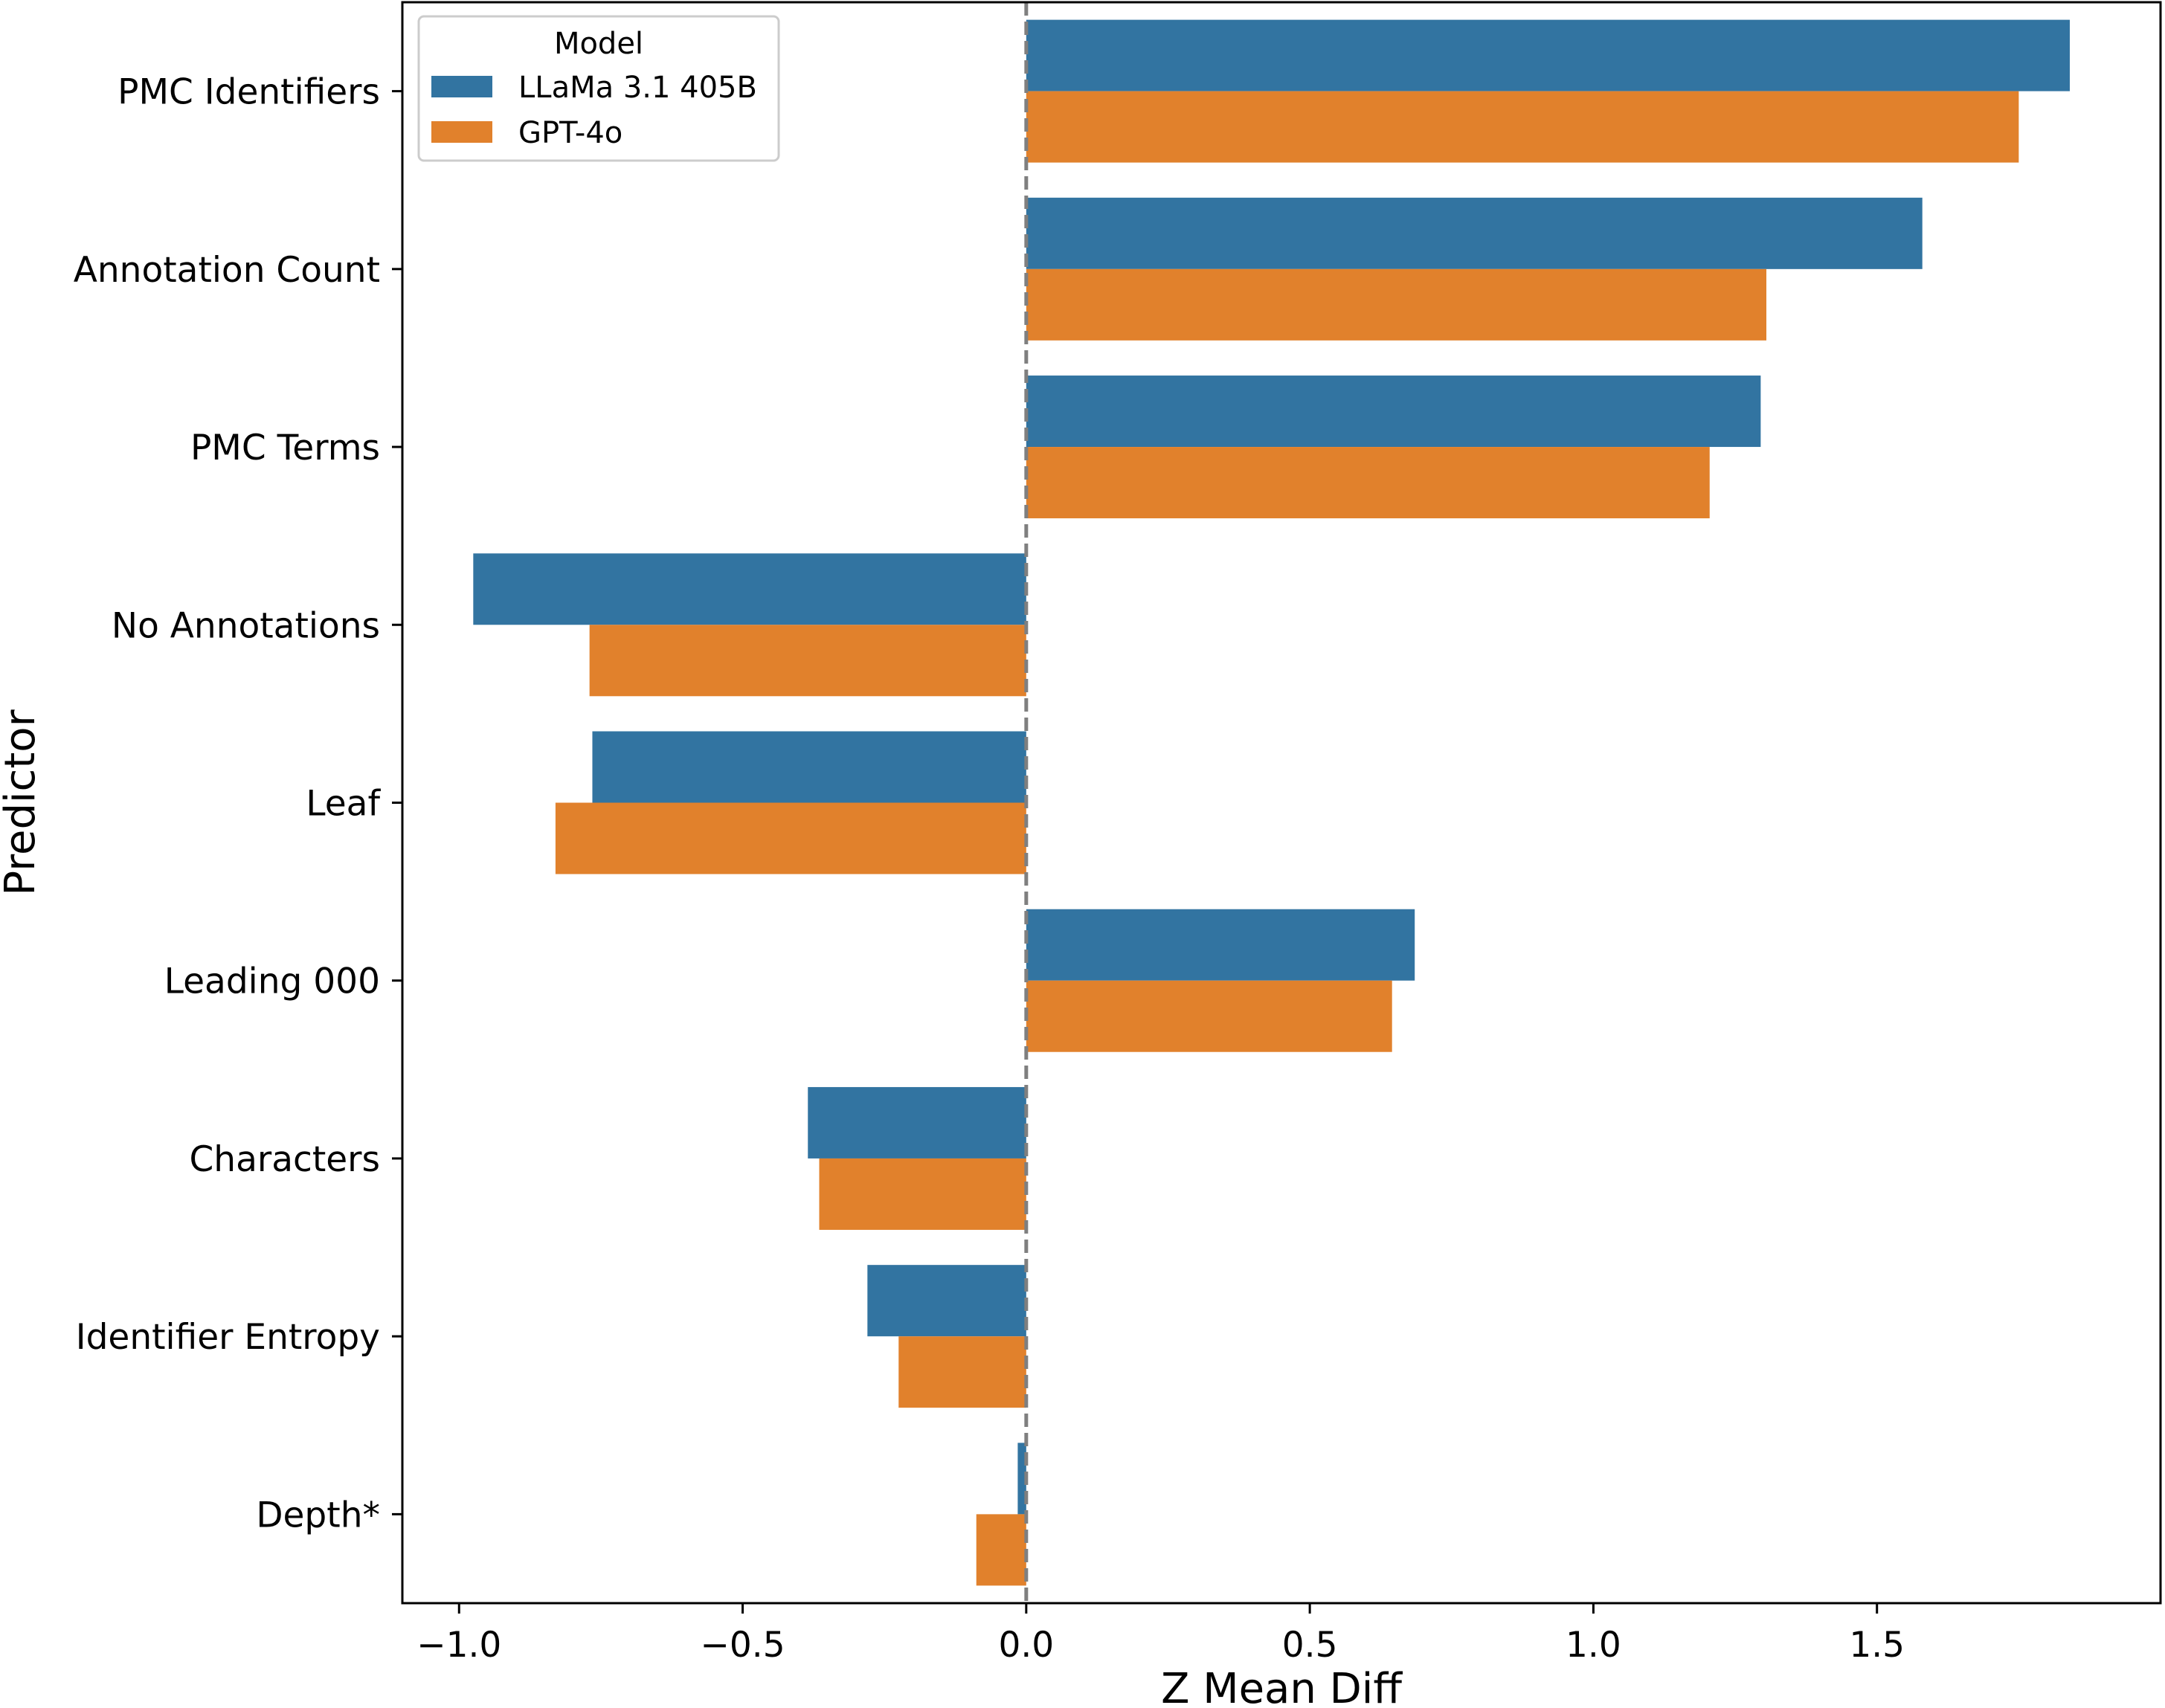 The image size is (2165, 1708). Describe the element at coordinates (228, 1337) in the screenshot. I see `y-tick-label: Identifier Entropy` at that location.